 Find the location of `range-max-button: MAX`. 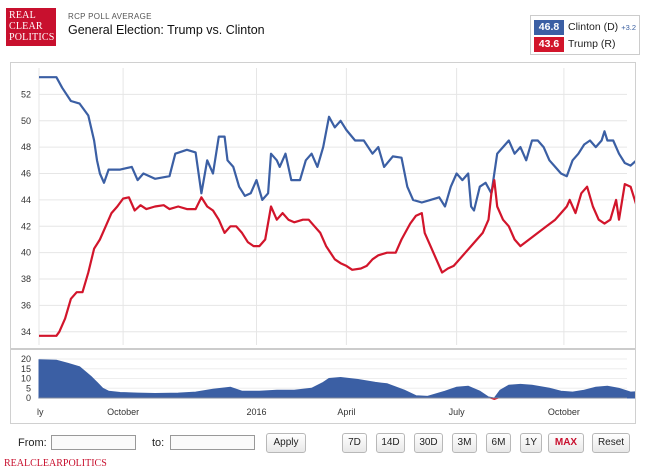

range-max-button: MAX is located at coordinates (566, 443).